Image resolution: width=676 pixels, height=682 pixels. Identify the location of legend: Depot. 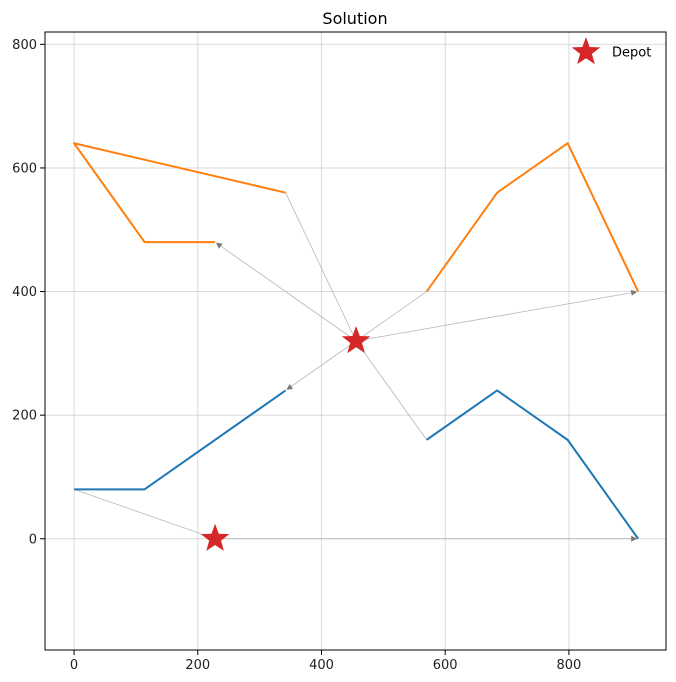
(611, 51).